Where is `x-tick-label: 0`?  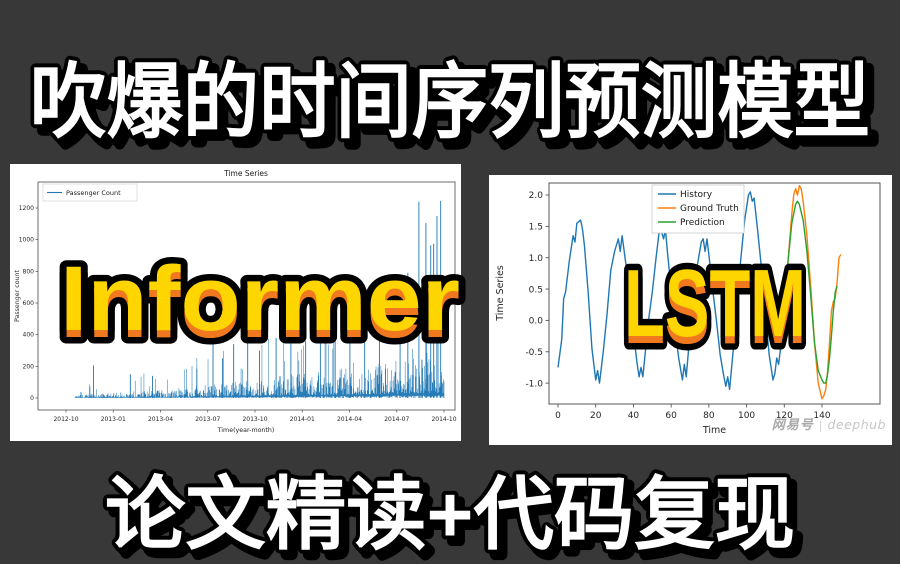 x-tick-label: 0 is located at coordinates (558, 416).